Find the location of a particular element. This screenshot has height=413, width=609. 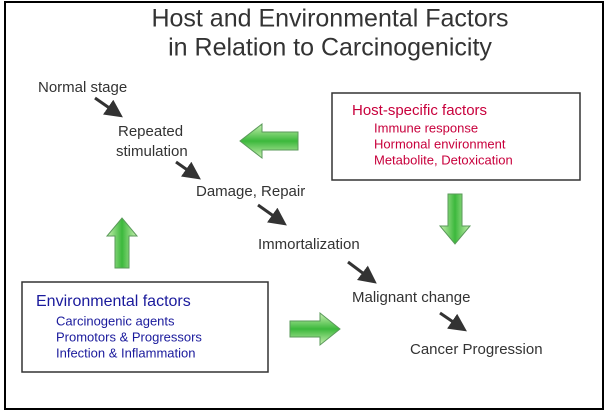

stage: Normal stage is located at coordinates (82, 87).